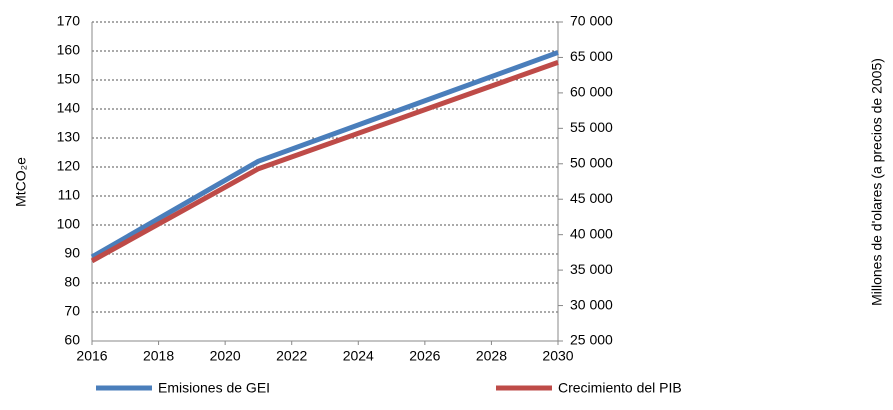 The width and height of the screenshot is (893, 410). What do you see at coordinates (158, 356) in the screenshot?
I see `x-tick-label: 2018` at bounding box center [158, 356].